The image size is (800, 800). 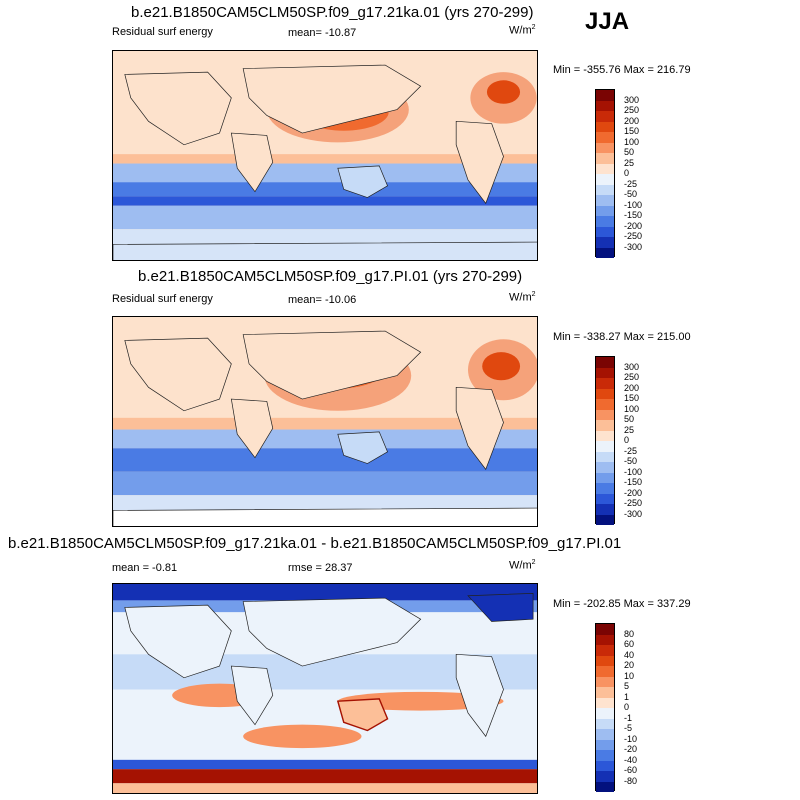 What do you see at coordinates (633, 514) in the screenshot?
I see `colorbar-tick-label: -300` at bounding box center [633, 514].